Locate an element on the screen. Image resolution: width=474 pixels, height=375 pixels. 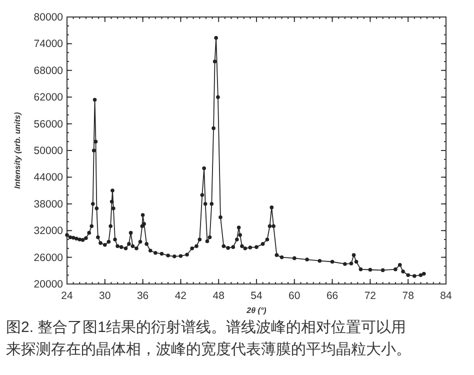
y-tick-label: 20000 is located at coordinates (49, 284).